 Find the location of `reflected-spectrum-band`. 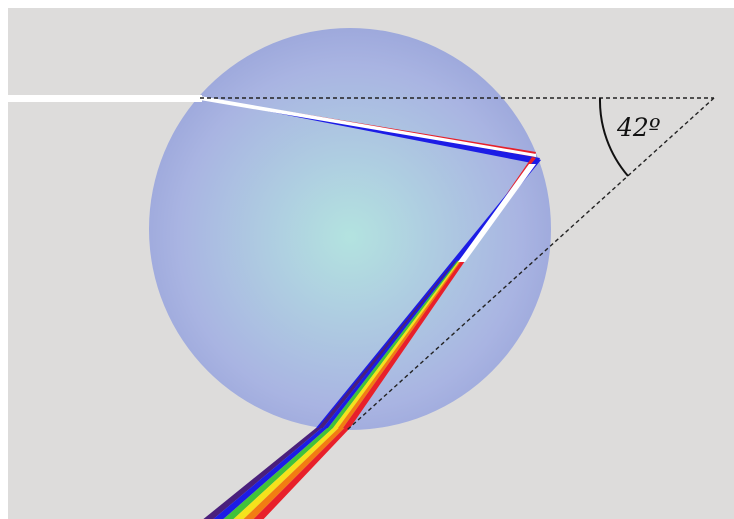

reflected-spectrum-band is located at coordinates (391, 343).